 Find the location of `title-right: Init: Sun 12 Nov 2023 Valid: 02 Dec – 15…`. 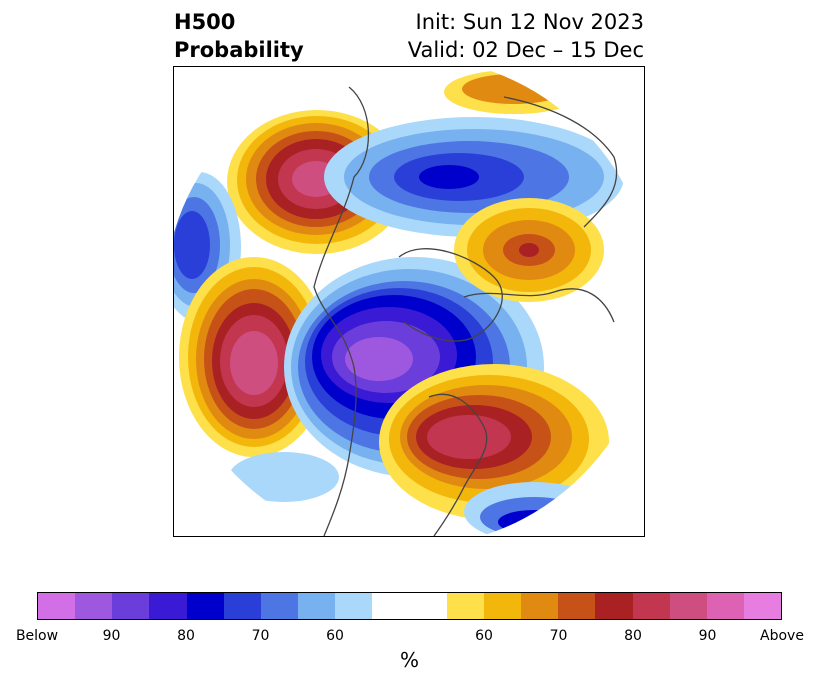

title-right: Init: Sun 12 Nov 2023 Valid: 02 Dec – 15… is located at coordinates (526, 36).